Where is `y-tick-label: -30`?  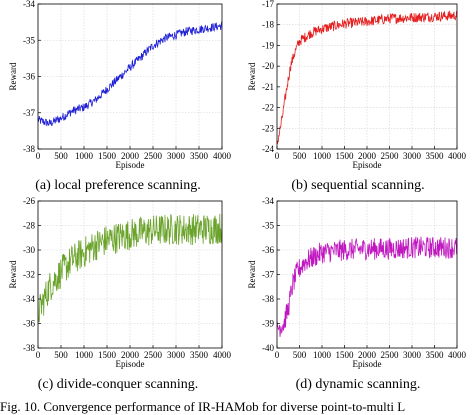 y-tick-label: -30 is located at coordinates (29, 250).